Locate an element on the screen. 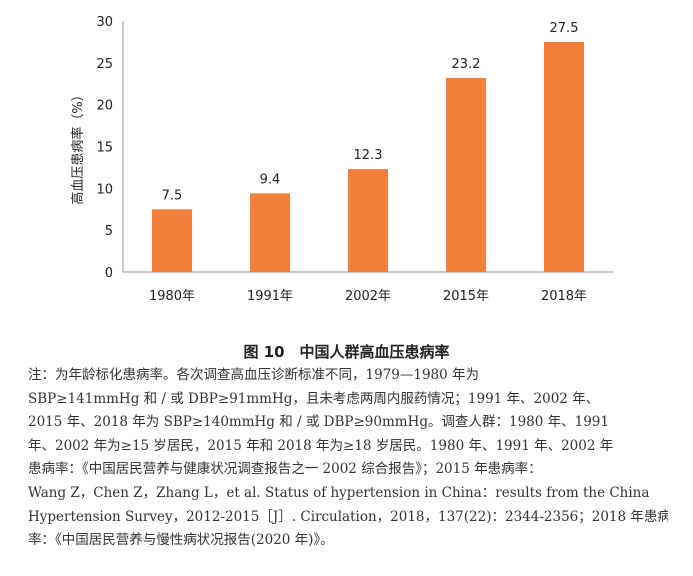  data-label: 23.2 is located at coordinates (466, 64).